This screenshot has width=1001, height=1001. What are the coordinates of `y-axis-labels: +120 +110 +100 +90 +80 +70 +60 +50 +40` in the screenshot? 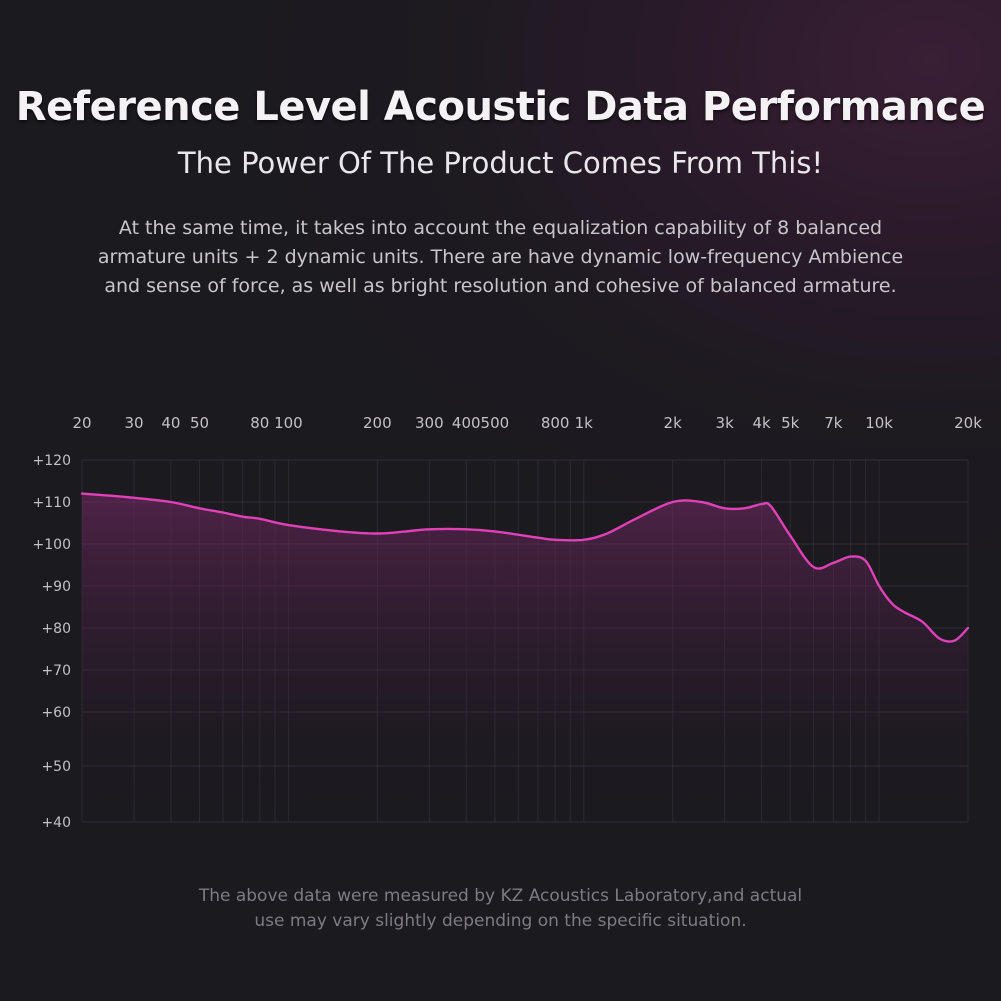 It's located at (52, 642).